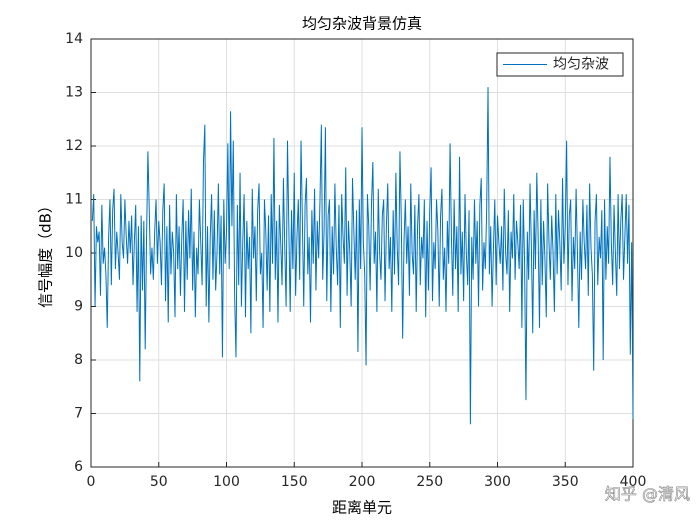  What do you see at coordinates (647, 494) in the screenshot?
I see `watermark: 知乎 @清风` at bounding box center [647, 494].